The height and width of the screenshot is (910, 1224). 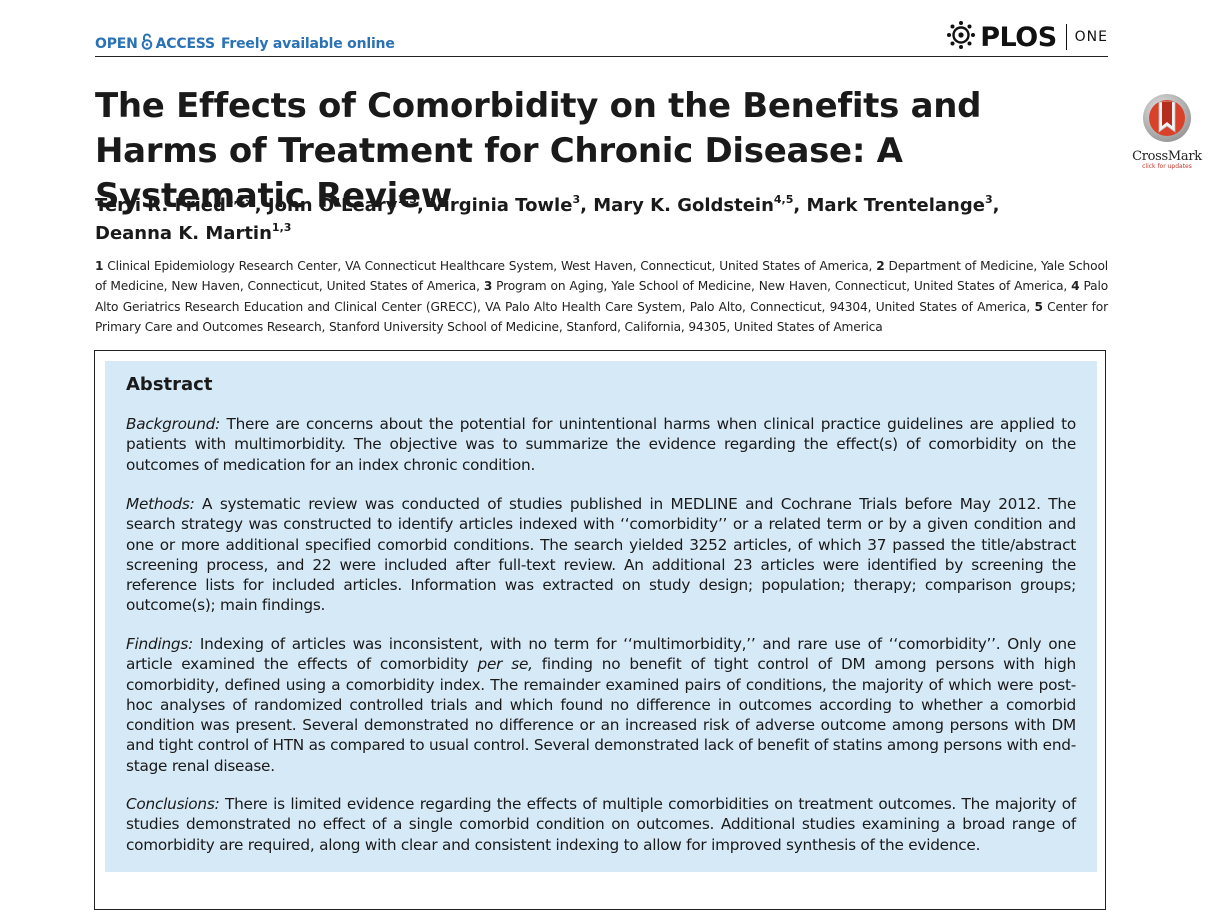 What do you see at coordinates (1066, 37) in the screenshot?
I see `logo-divider` at bounding box center [1066, 37].